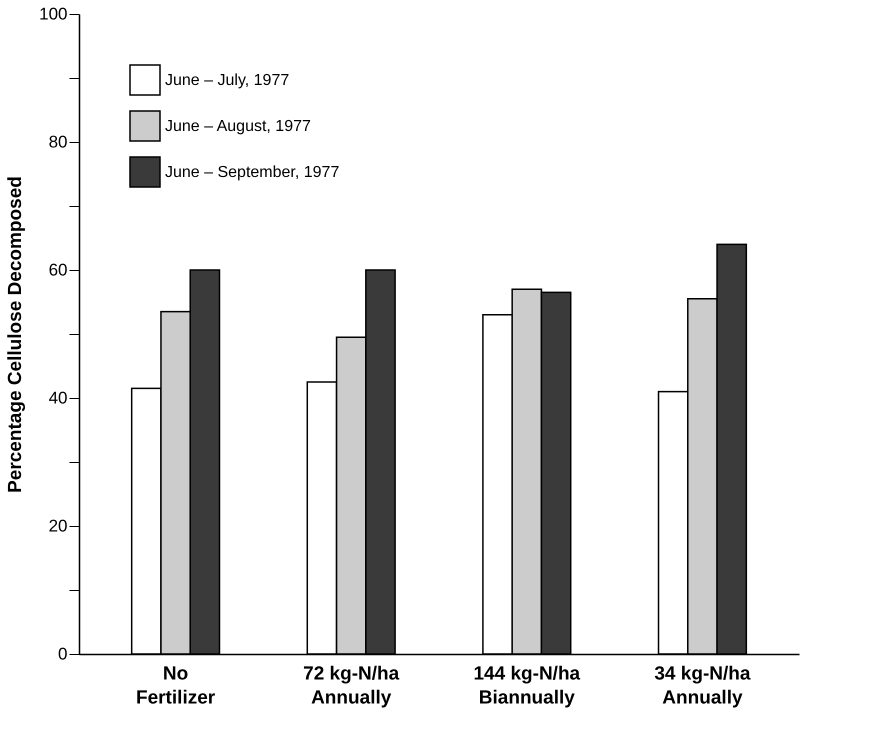 Image resolution: width=888 pixels, height=739 pixels. Describe the element at coordinates (176, 686) in the screenshot. I see `x-tick-label: No Fertilizer` at that location.